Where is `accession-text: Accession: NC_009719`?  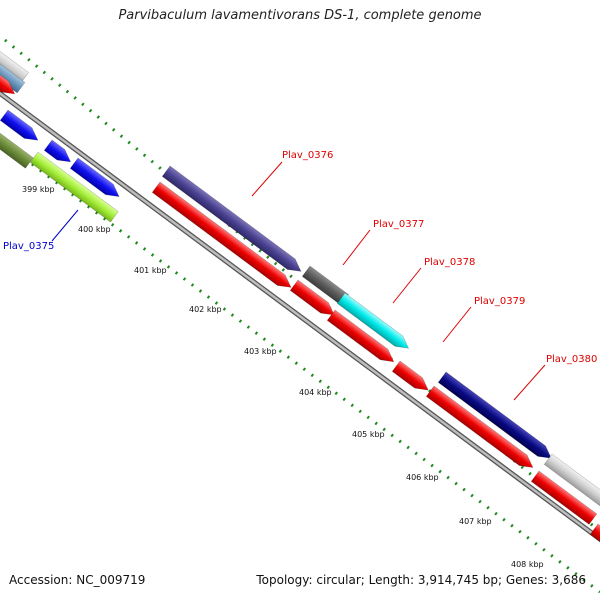 accession-text: Accession: NC_009719 is located at coordinates (77, 580).